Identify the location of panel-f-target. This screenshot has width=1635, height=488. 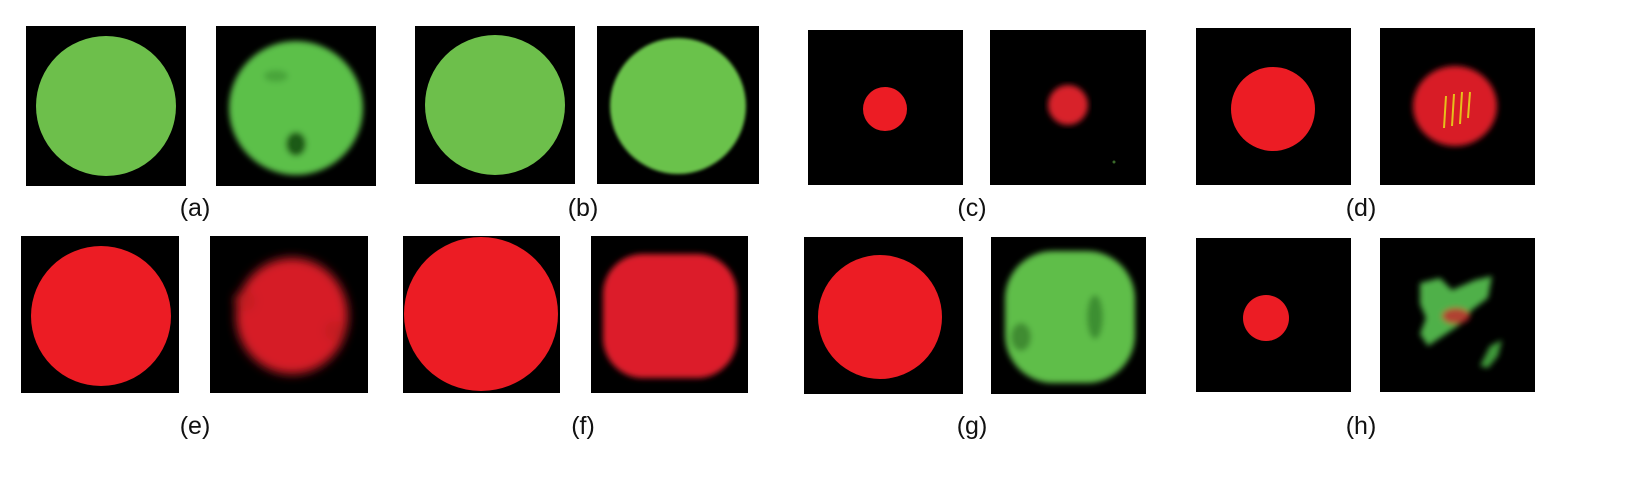
(481, 314).